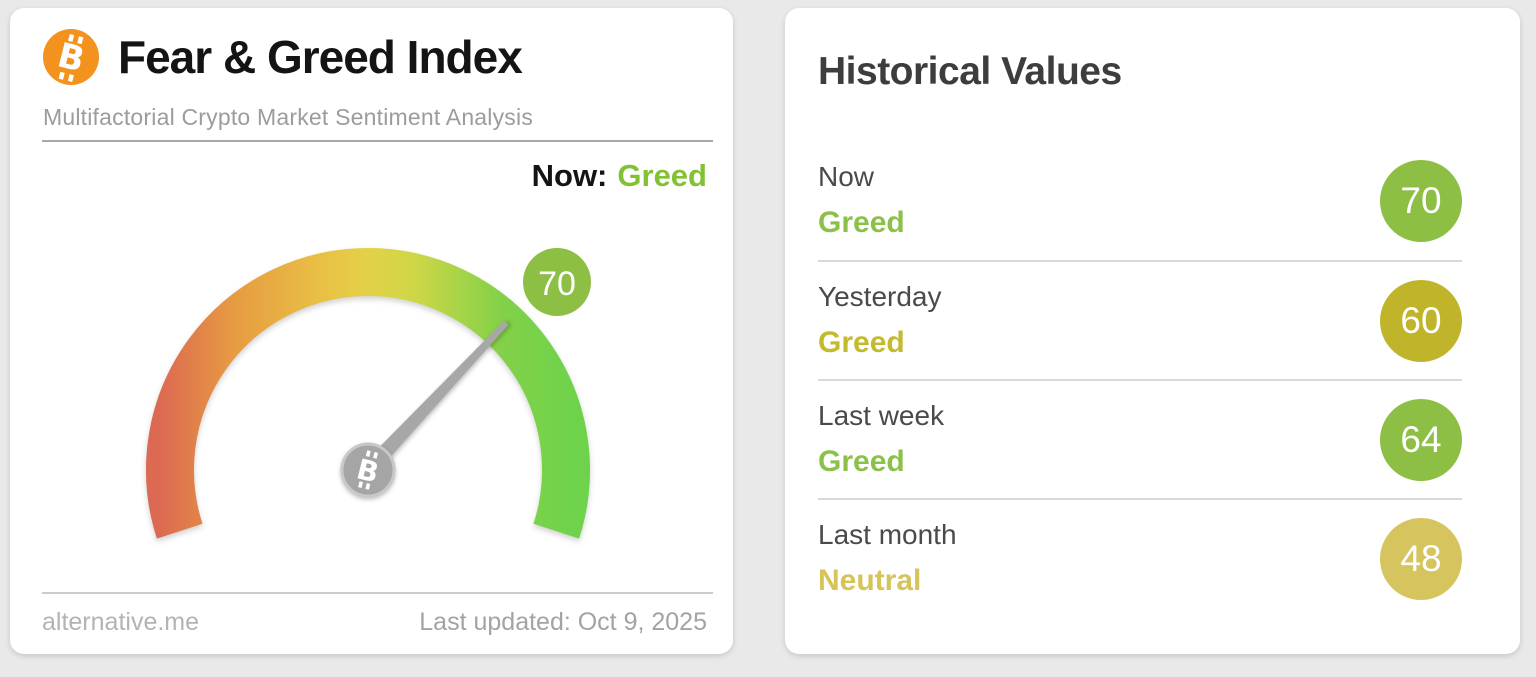 This screenshot has width=1536, height=677. What do you see at coordinates (870, 580) in the screenshot?
I see `row-sentiment: Neutral` at bounding box center [870, 580].